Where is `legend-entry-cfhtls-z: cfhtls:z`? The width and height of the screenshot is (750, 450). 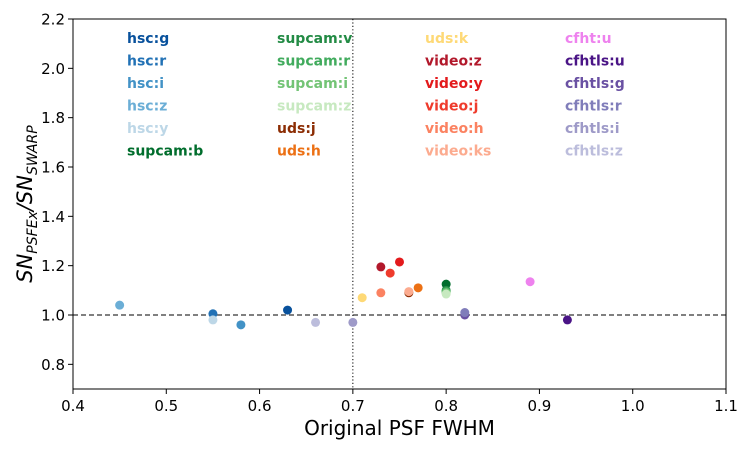 legend-entry-cfhtls-z: cfhtls:z is located at coordinates (594, 152).